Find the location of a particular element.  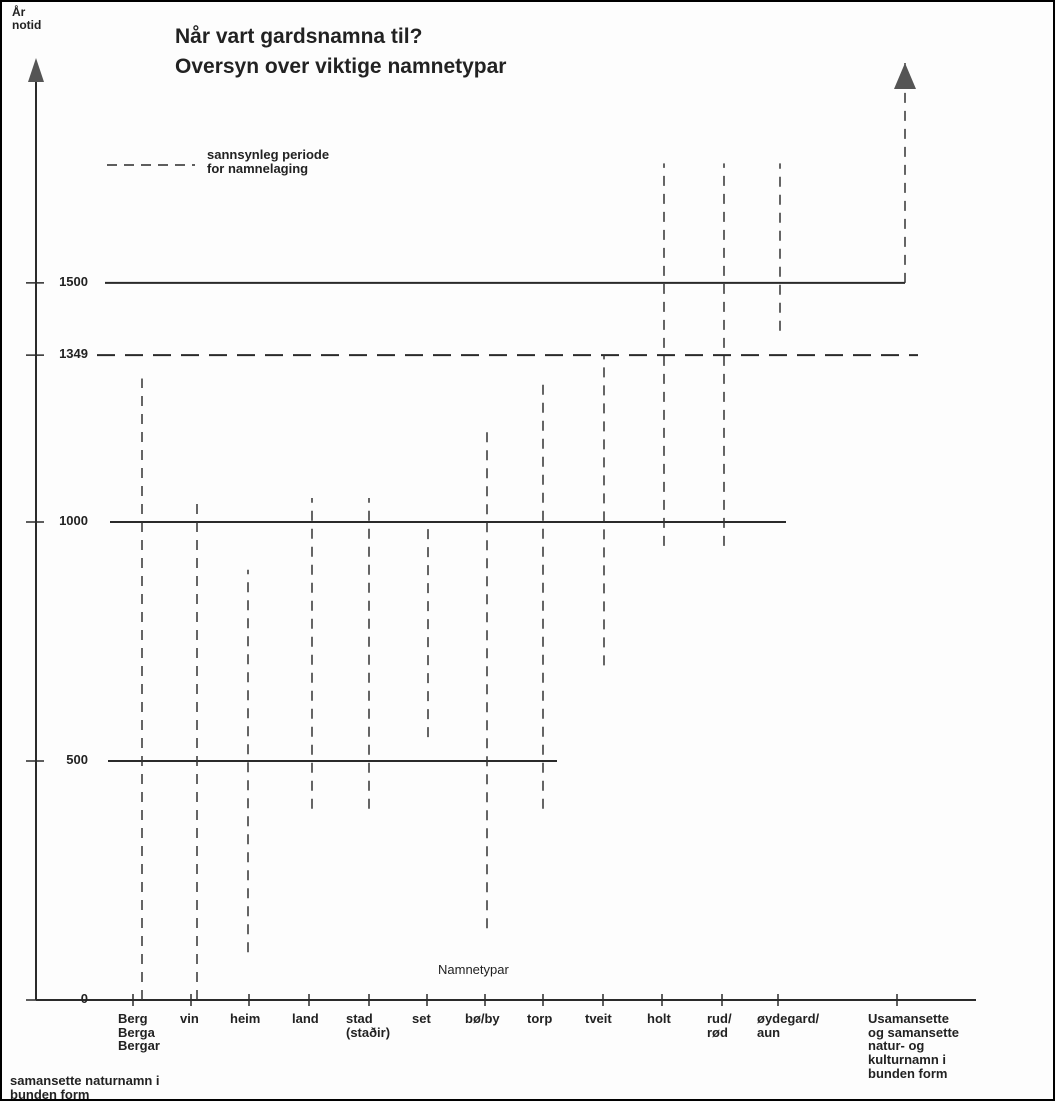

x-tick-label: rud/ rød is located at coordinates (719, 1025).